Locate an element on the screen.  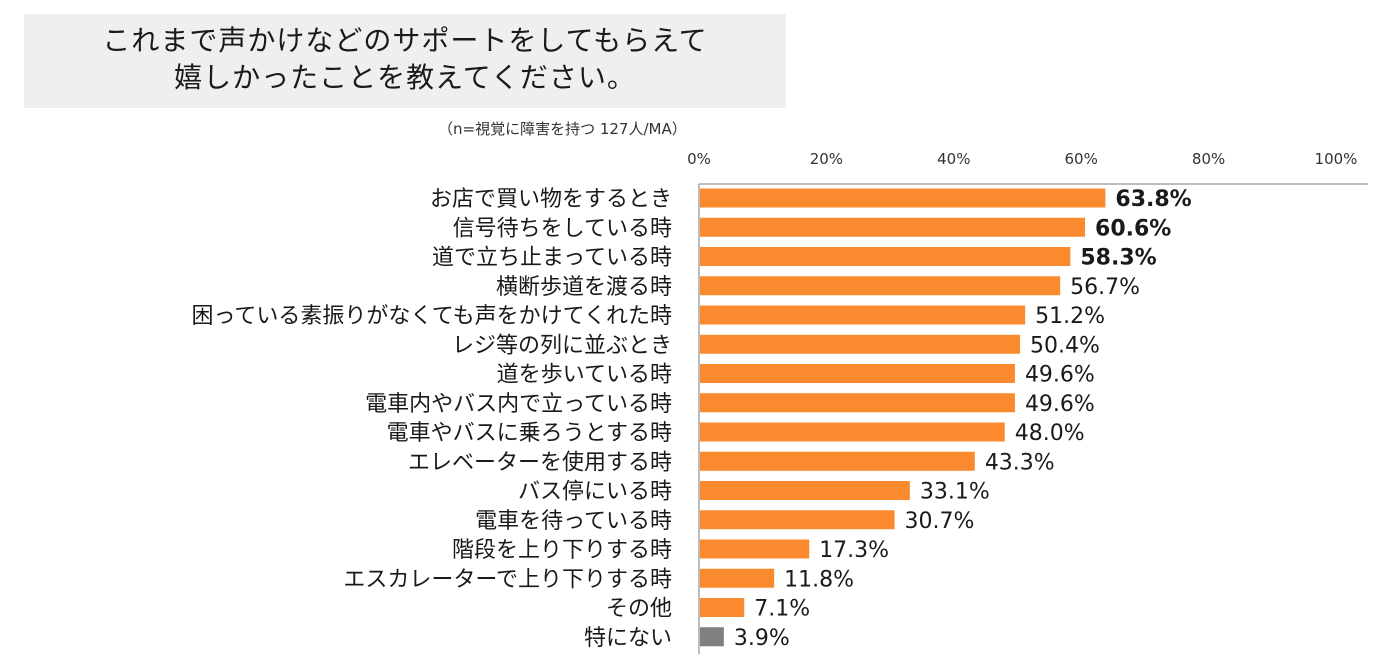
category-label: エスカレーターで上り下りする時 is located at coordinates (507, 579).